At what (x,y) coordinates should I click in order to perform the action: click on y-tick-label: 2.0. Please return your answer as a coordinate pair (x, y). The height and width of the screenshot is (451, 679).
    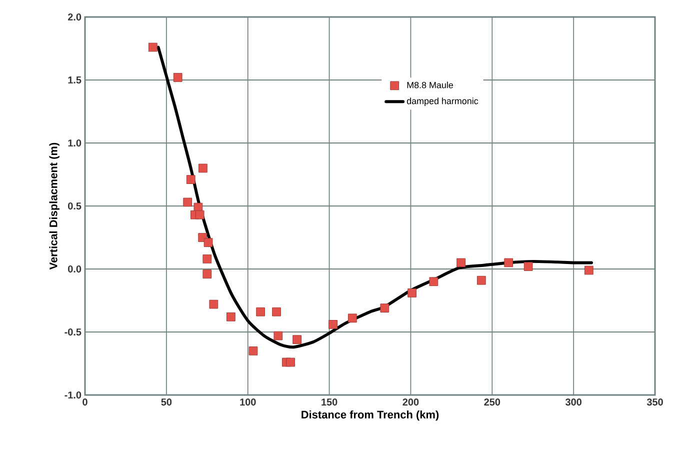
    Looking at the image, I should click on (75, 17).